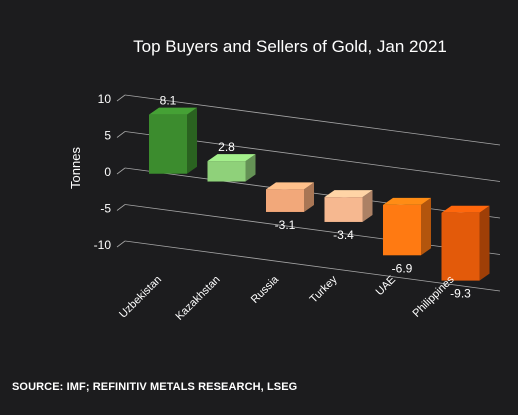 The image size is (518, 415). What do you see at coordinates (105, 99) in the screenshot?
I see `y-tick-label: 10` at bounding box center [105, 99].